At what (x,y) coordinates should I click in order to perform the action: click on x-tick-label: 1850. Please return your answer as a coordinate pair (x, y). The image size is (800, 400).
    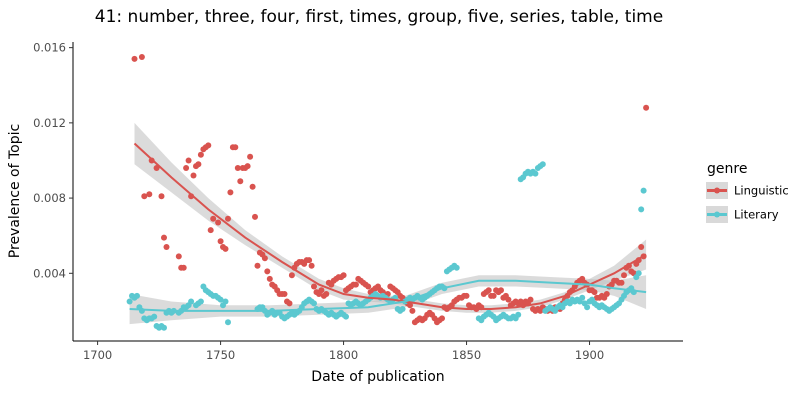
    Looking at the image, I should click on (466, 355).